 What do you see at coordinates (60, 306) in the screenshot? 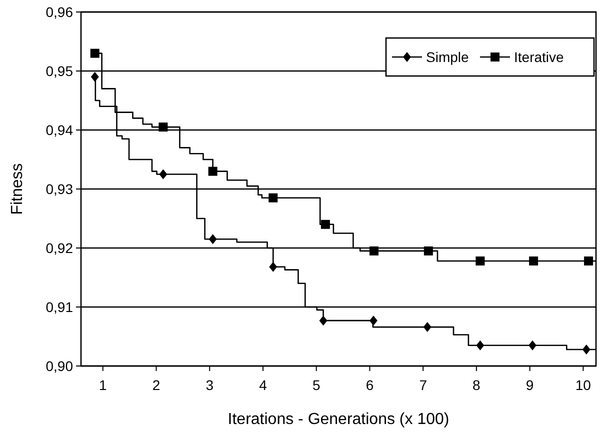
I see `y-tick-label: 0,91` at bounding box center [60, 306].